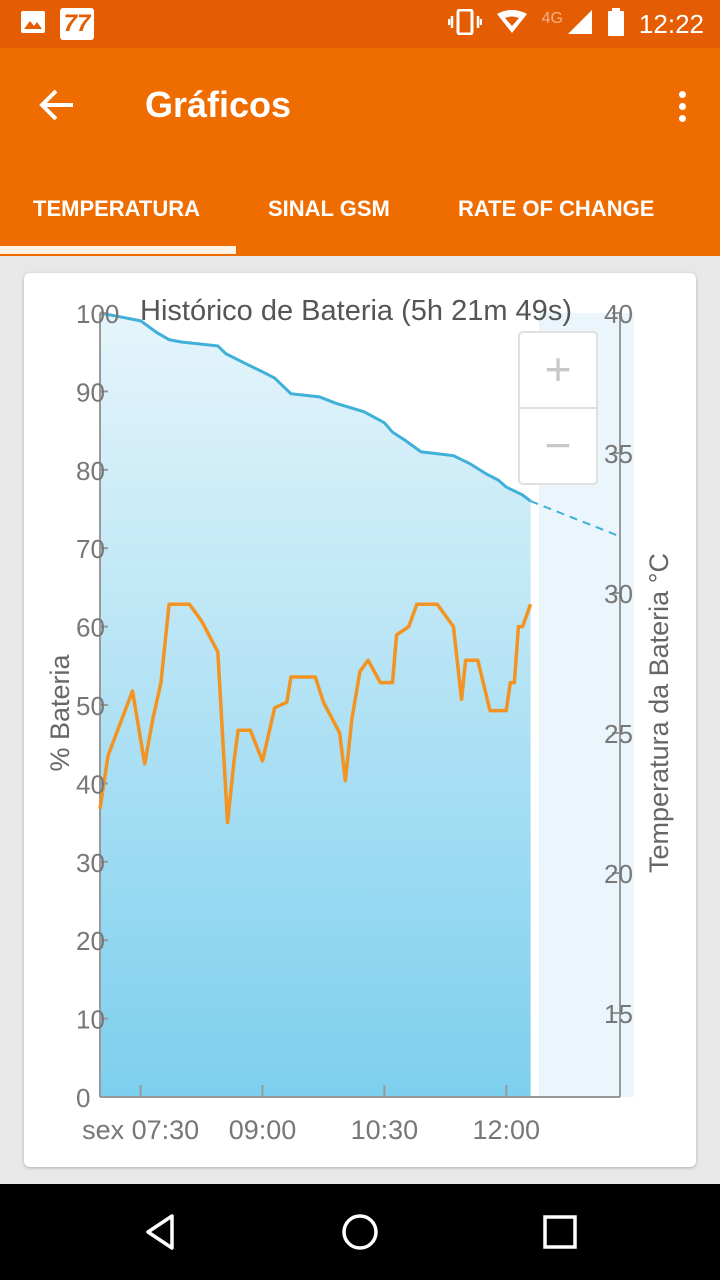 The height and width of the screenshot is (1280, 720). Describe the element at coordinates (618, 594) in the screenshot. I see `right-tick-label: 30` at that location.